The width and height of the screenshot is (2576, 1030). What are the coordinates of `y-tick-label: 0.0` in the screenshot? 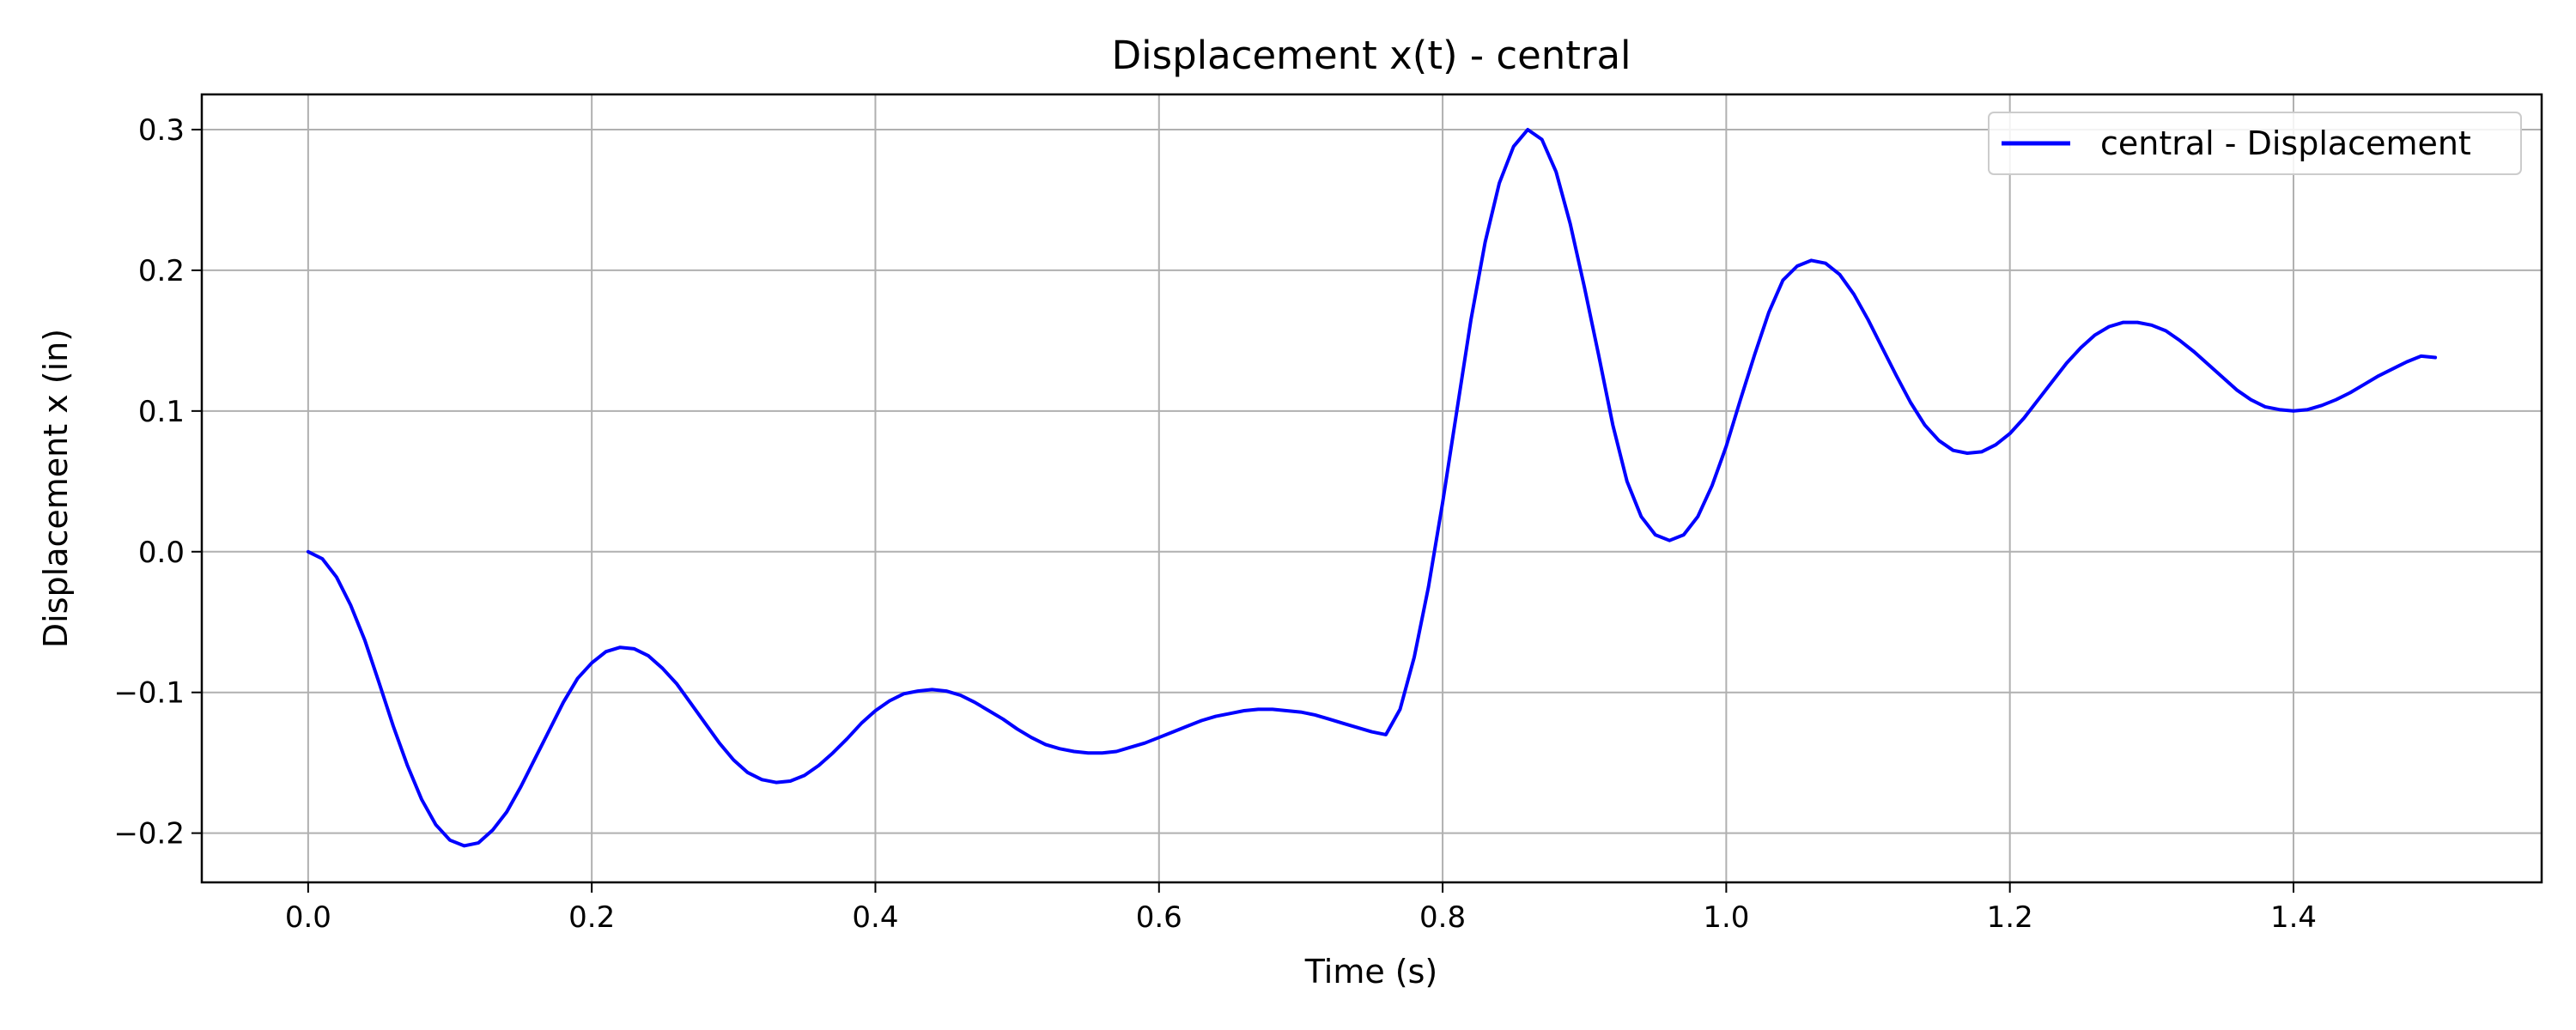 It's located at (161, 553).